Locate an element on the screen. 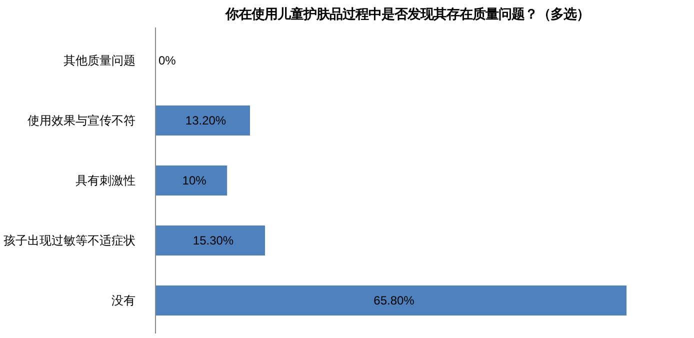 The width and height of the screenshot is (694, 338). chart-title: 你在使用儿童护肤品过程中是否发现其存在质量问题？（多选） is located at coordinates (407, 14).